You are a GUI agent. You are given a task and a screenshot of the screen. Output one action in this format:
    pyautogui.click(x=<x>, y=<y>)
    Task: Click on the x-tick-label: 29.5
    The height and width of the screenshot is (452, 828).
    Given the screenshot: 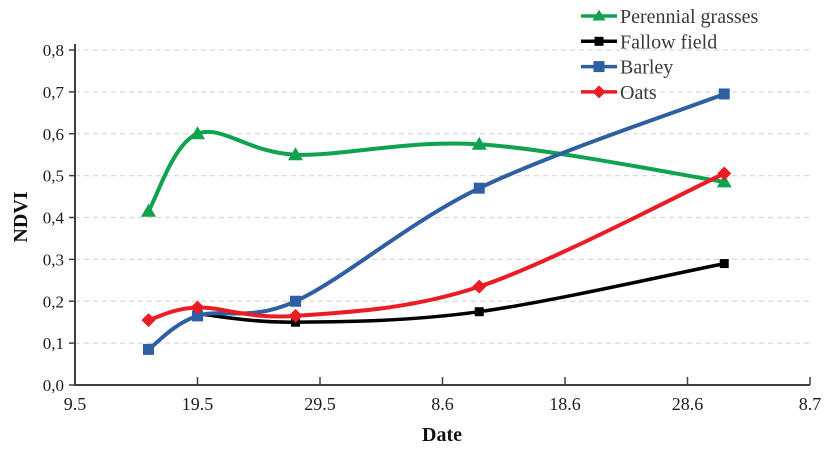 What is the action you would take?
    pyautogui.click(x=320, y=404)
    